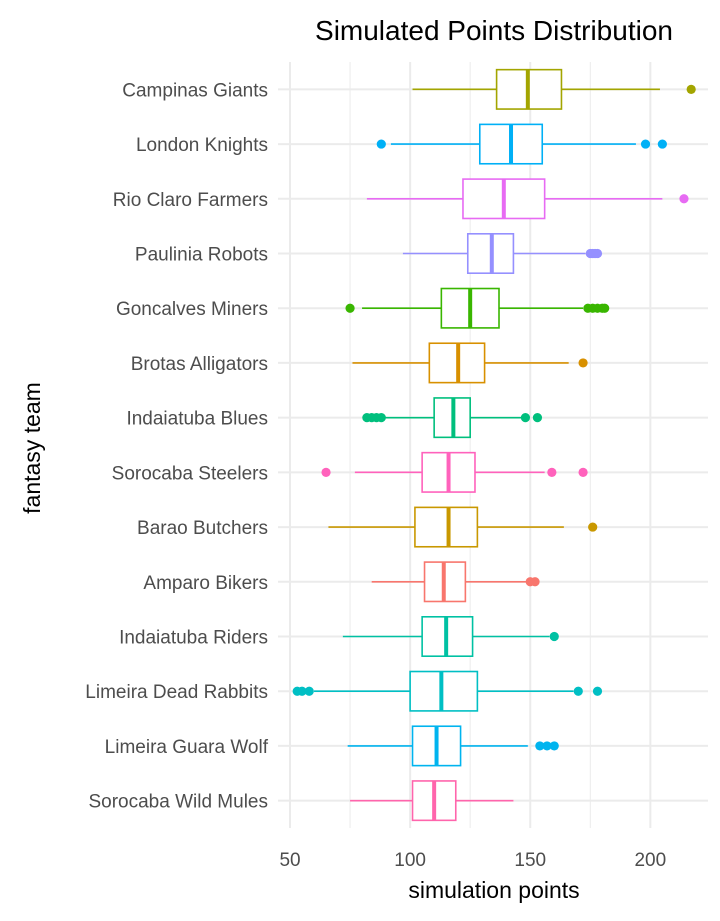 The width and height of the screenshot is (720, 921). I want to click on y-tick-label: Rio Claro Farmers, so click(190, 200).